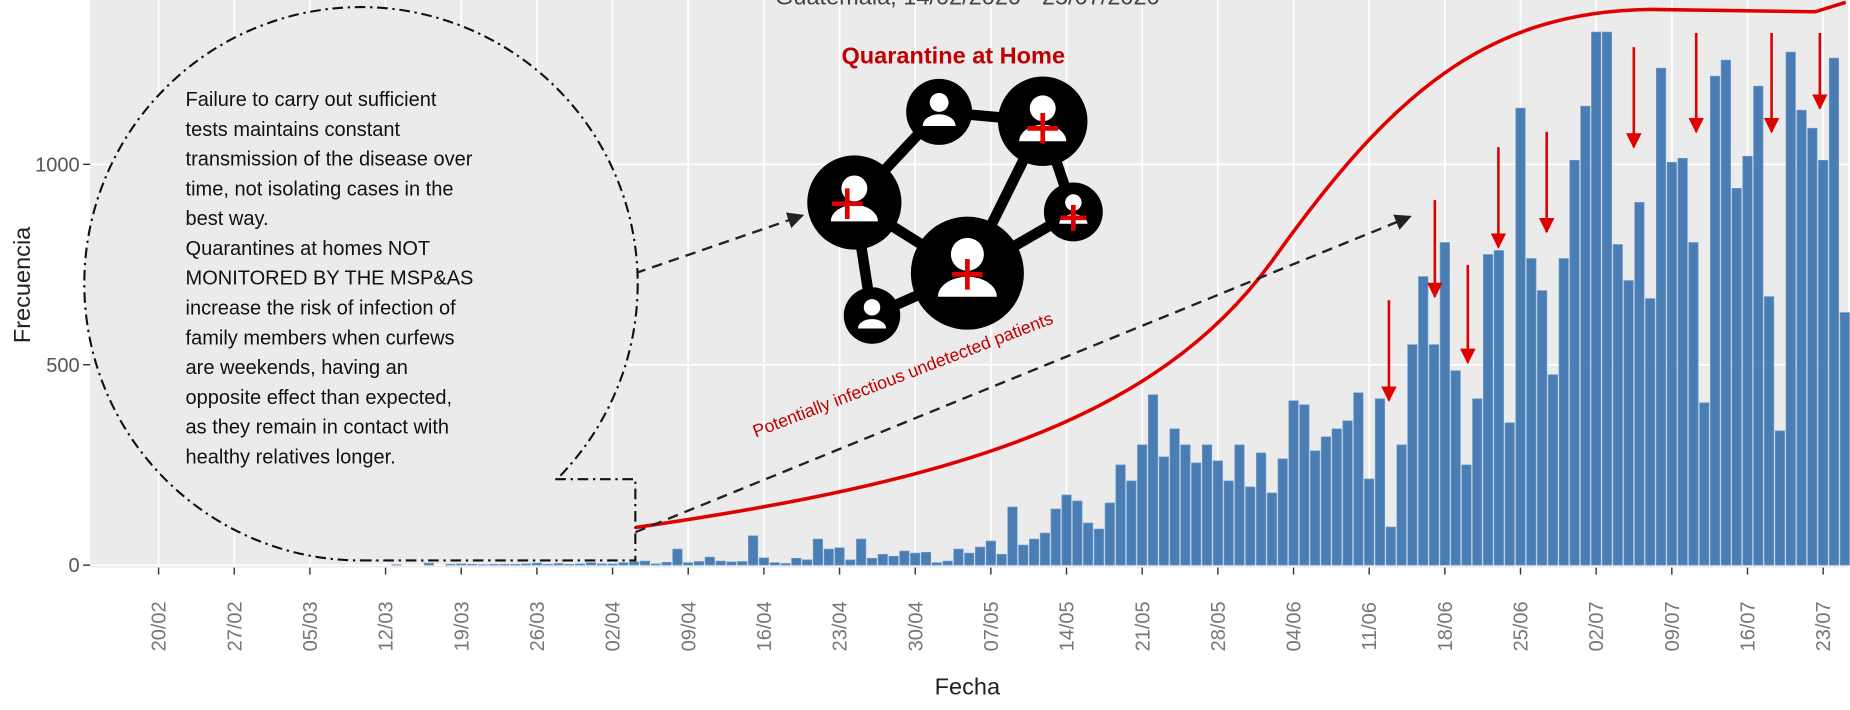  What do you see at coordinates (291, 457) in the screenshot?
I see `callout-line: healthy relatives longer.` at bounding box center [291, 457].